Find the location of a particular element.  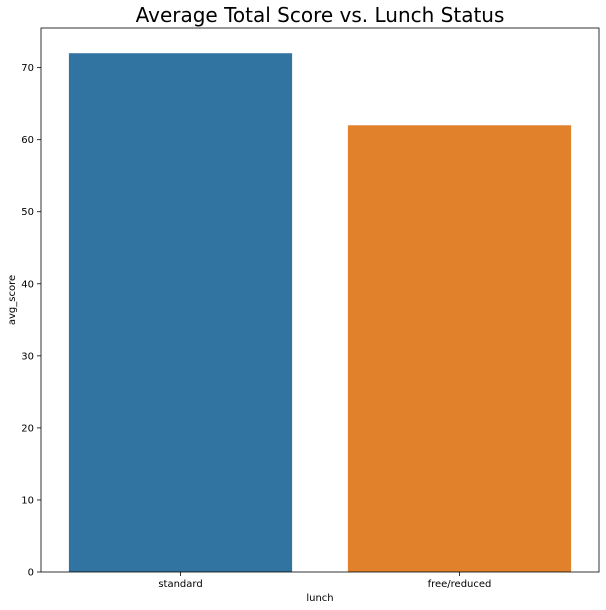

chart-title: Average Total Score vs. Lunch Status is located at coordinates (320, 15).